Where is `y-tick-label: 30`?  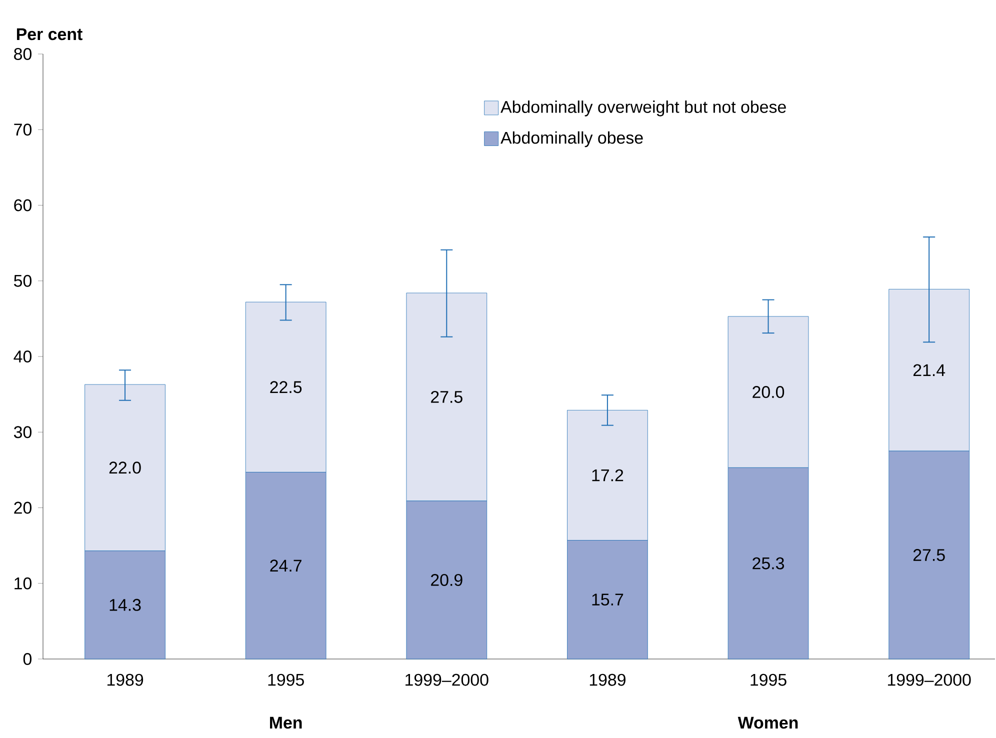
y-tick-label: 30 is located at coordinates (23, 432).